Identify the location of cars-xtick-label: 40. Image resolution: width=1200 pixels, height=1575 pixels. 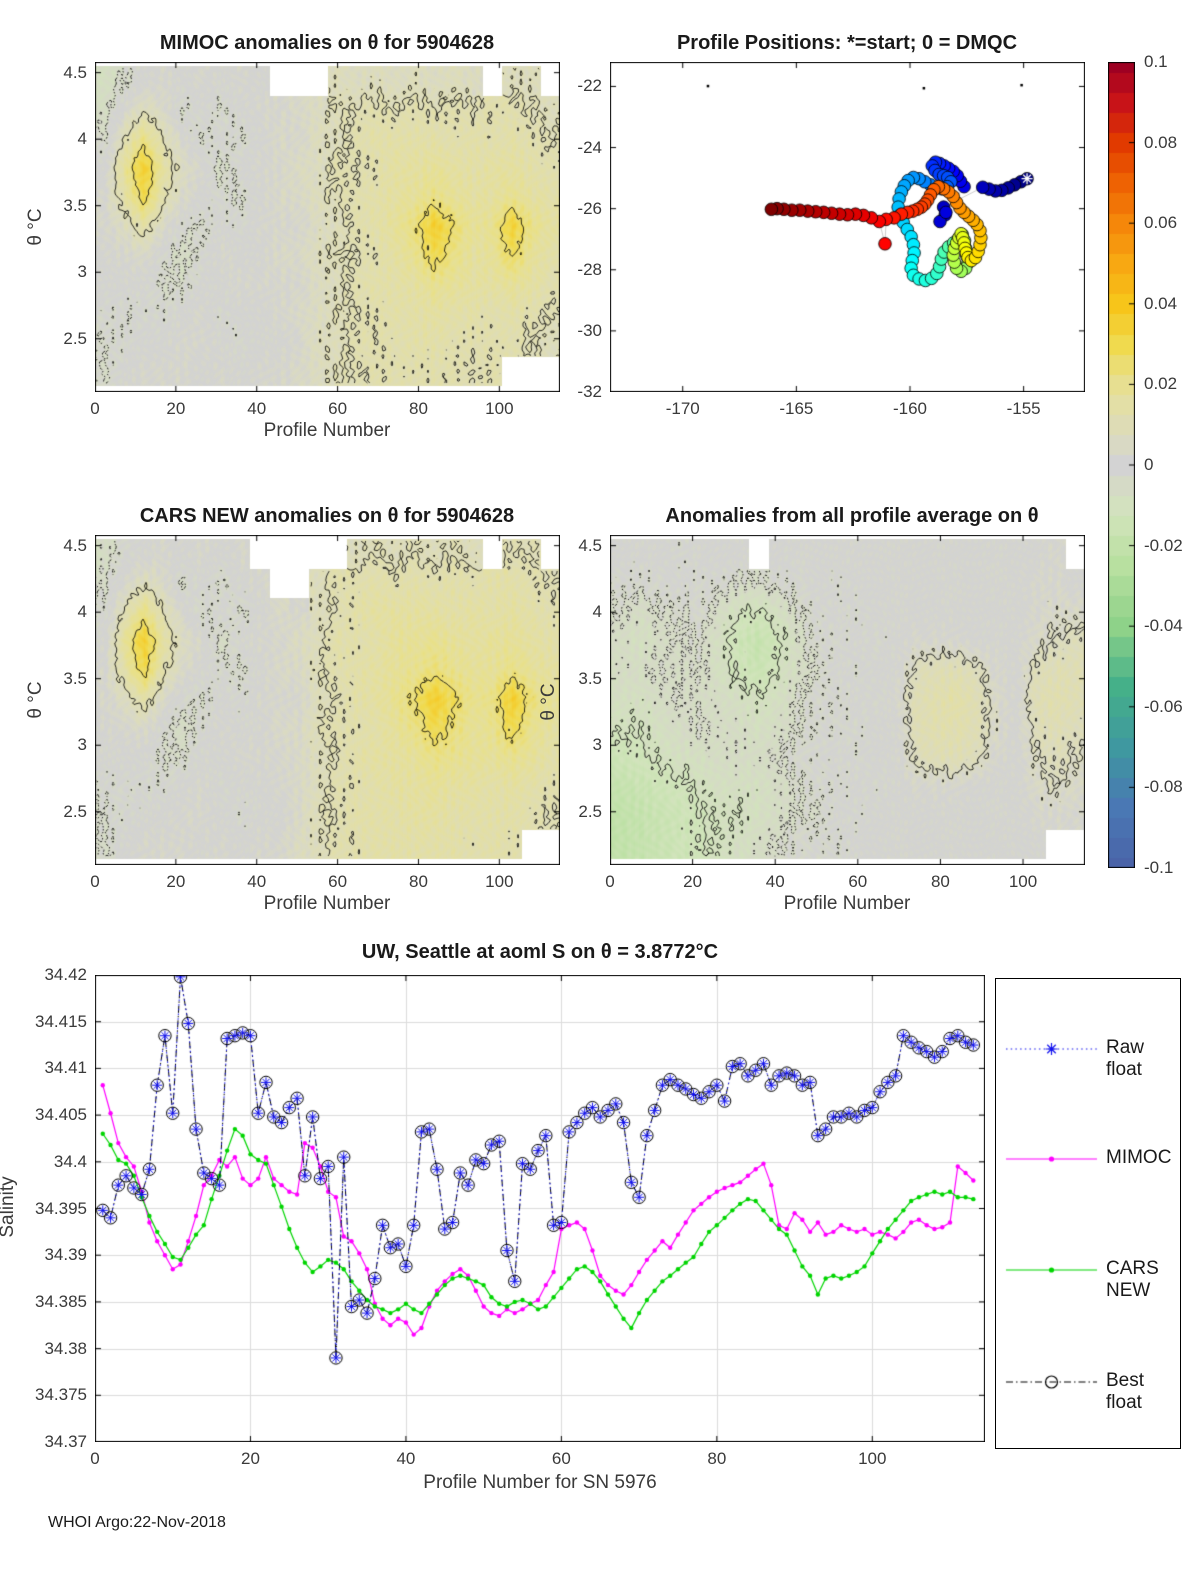
(257, 881).